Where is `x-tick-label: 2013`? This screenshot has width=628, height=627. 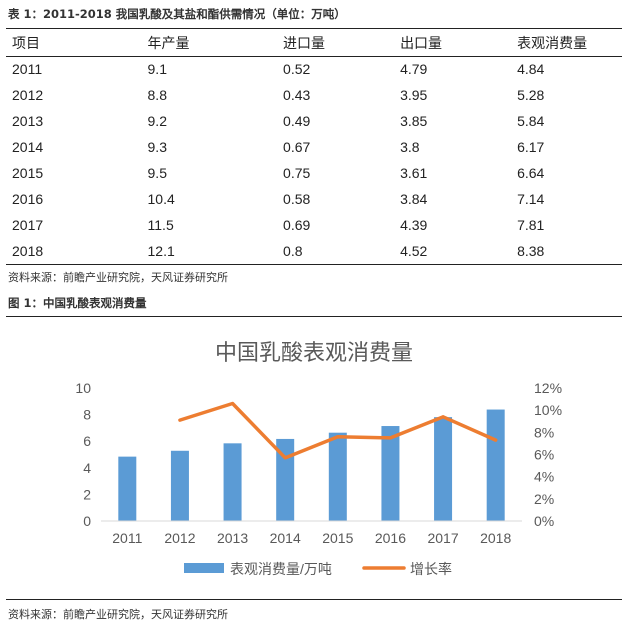 x-tick-label: 2013 is located at coordinates (232, 538).